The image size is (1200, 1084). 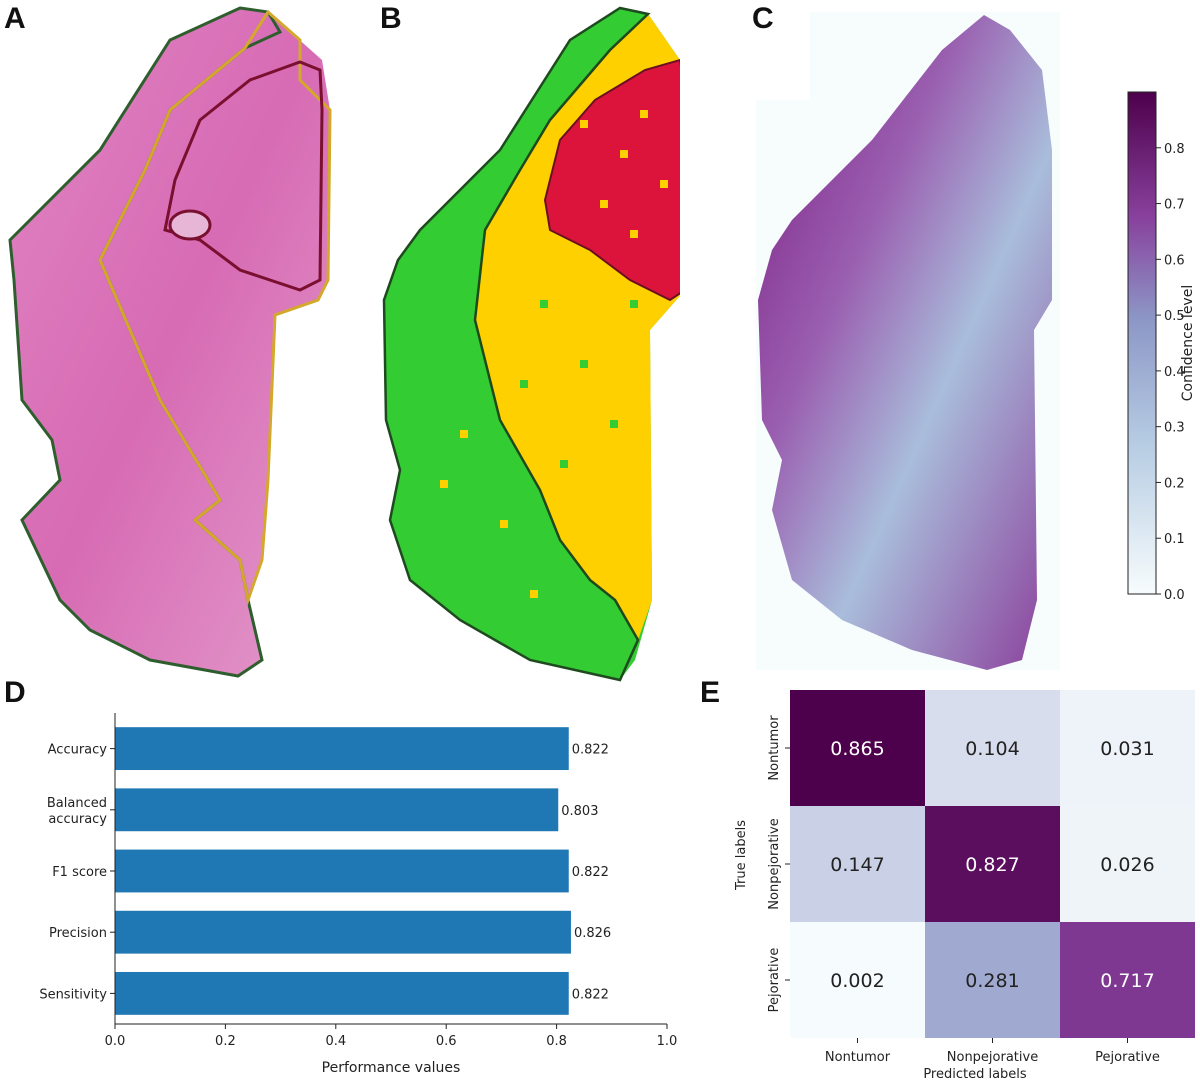 I want to click on confusion-cell-value: 0.865, so click(x=857, y=749).